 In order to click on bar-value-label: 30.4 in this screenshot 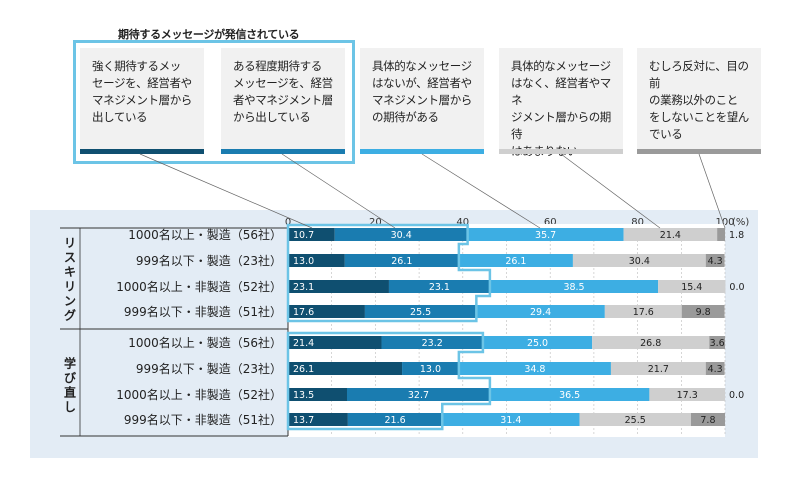, I will do `click(401, 235)`.